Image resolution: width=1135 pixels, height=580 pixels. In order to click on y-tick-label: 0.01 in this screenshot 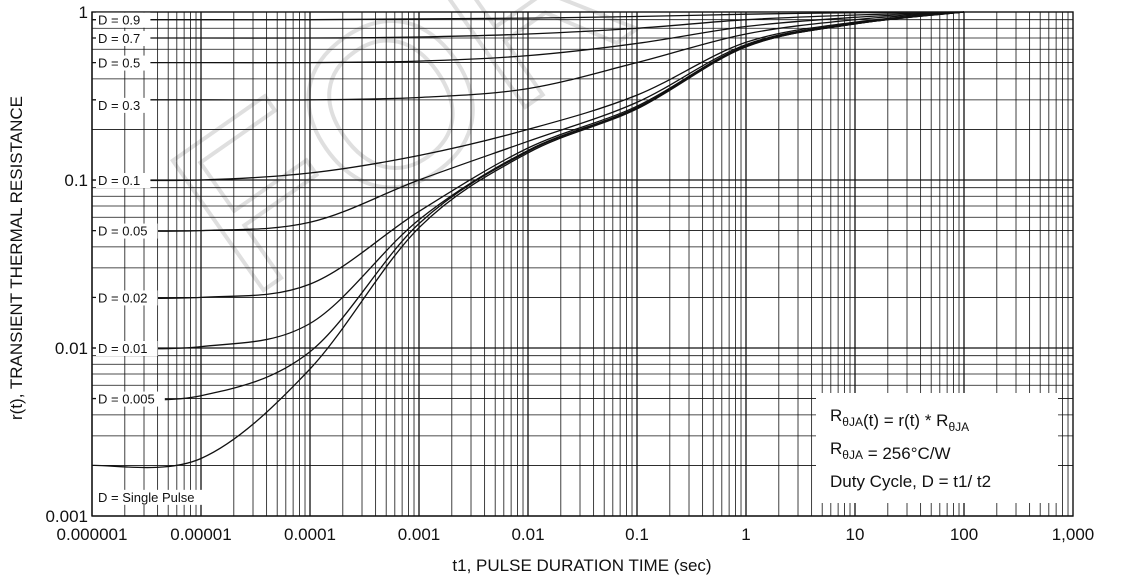, I will do `click(71, 348)`.